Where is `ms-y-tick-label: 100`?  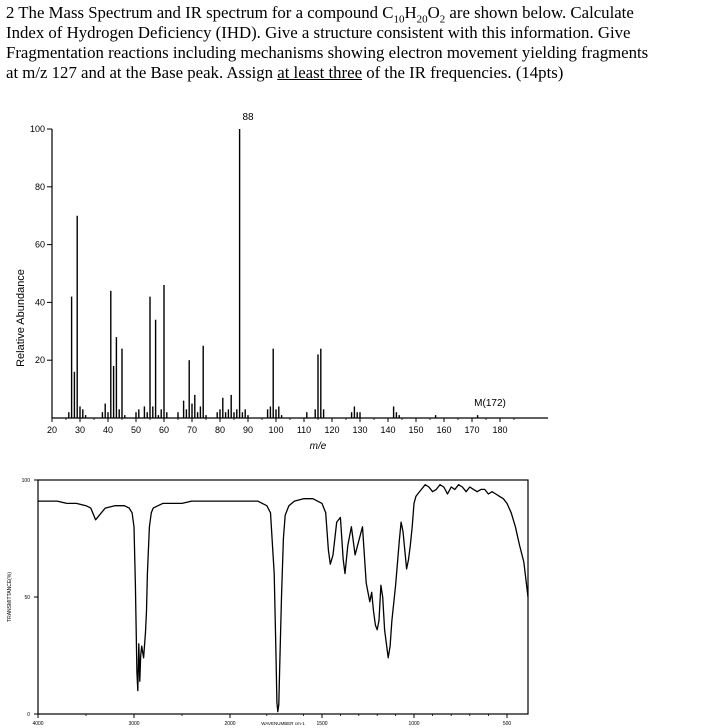 ms-y-tick-label: 100 is located at coordinates (37, 129).